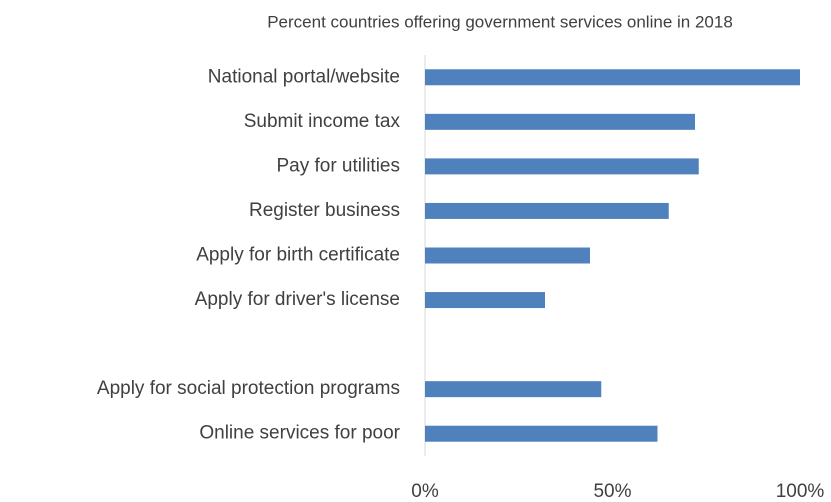  I want to click on y-tick-label: Apply for social protection programs, so click(248, 388).